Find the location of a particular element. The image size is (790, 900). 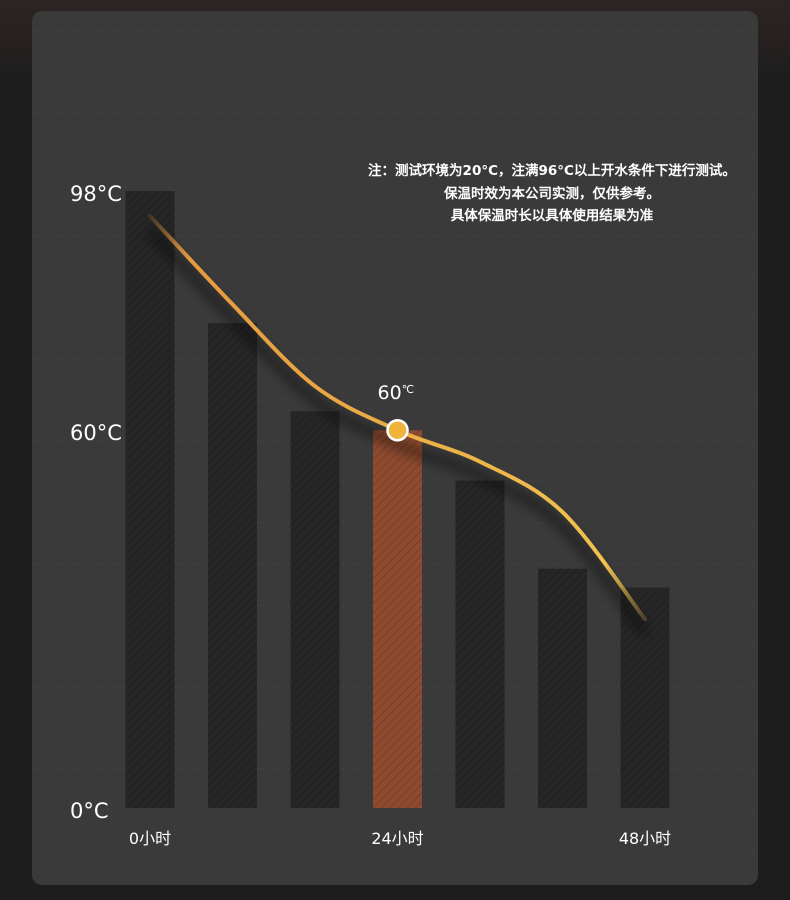

marker-dot is located at coordinates (397, 430).